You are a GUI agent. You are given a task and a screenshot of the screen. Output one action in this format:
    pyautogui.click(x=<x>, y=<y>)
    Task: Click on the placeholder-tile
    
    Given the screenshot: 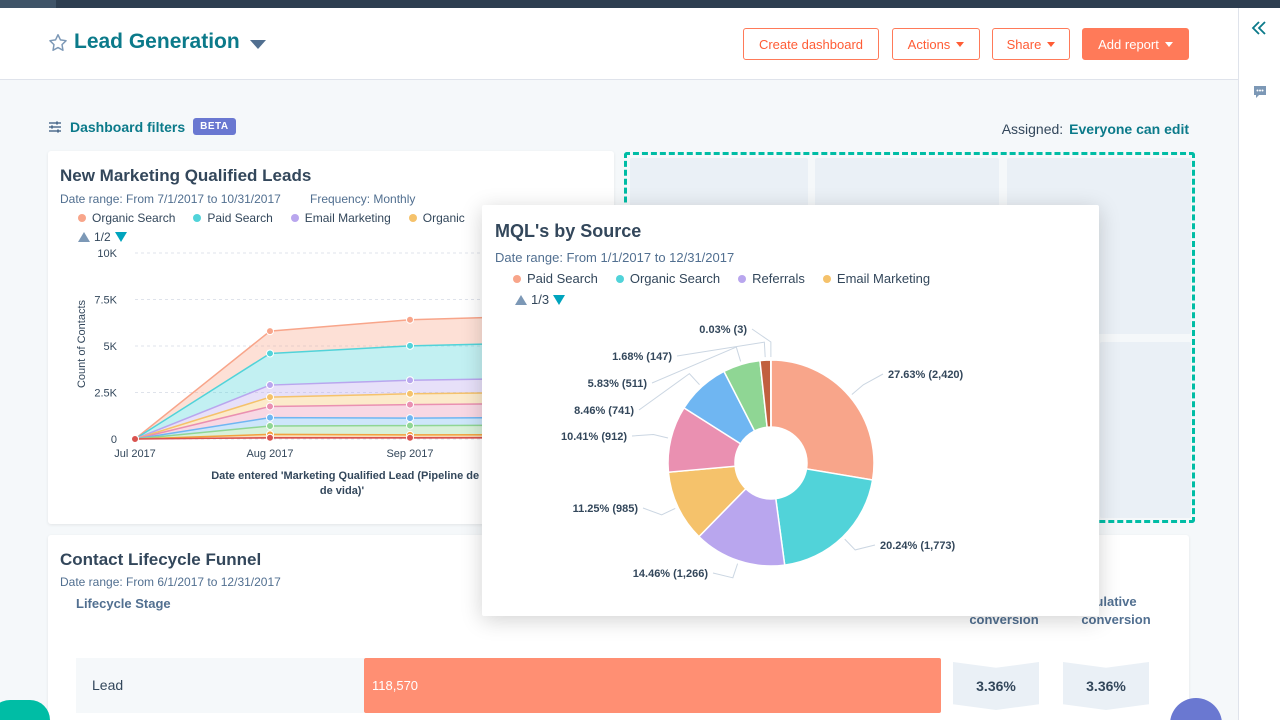 What is the action you would take?
    pyautogui.click(x=1145, y=430)
    